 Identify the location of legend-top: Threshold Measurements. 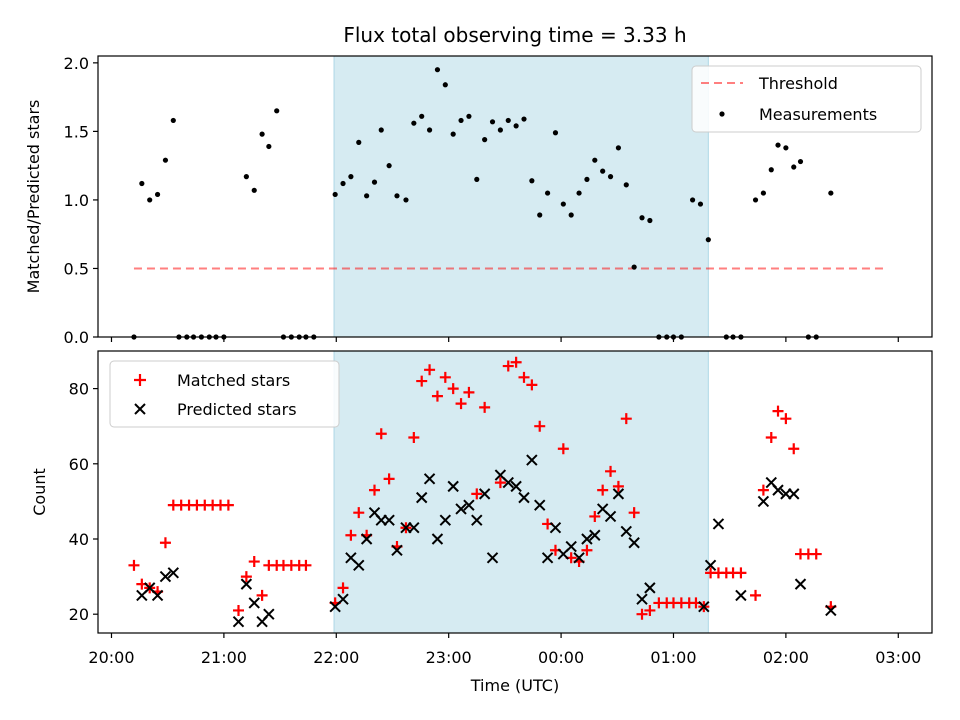
(806, 99).